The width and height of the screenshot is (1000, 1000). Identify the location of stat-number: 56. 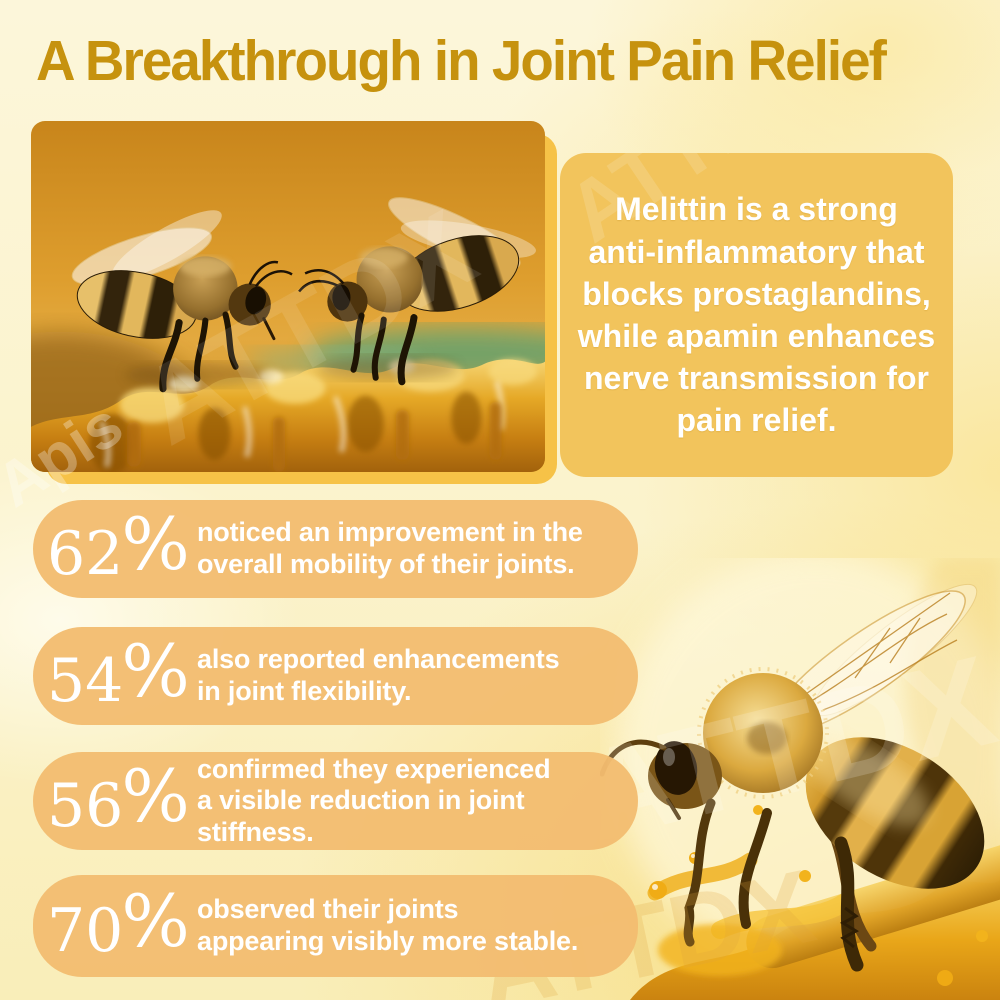
(85, 806).